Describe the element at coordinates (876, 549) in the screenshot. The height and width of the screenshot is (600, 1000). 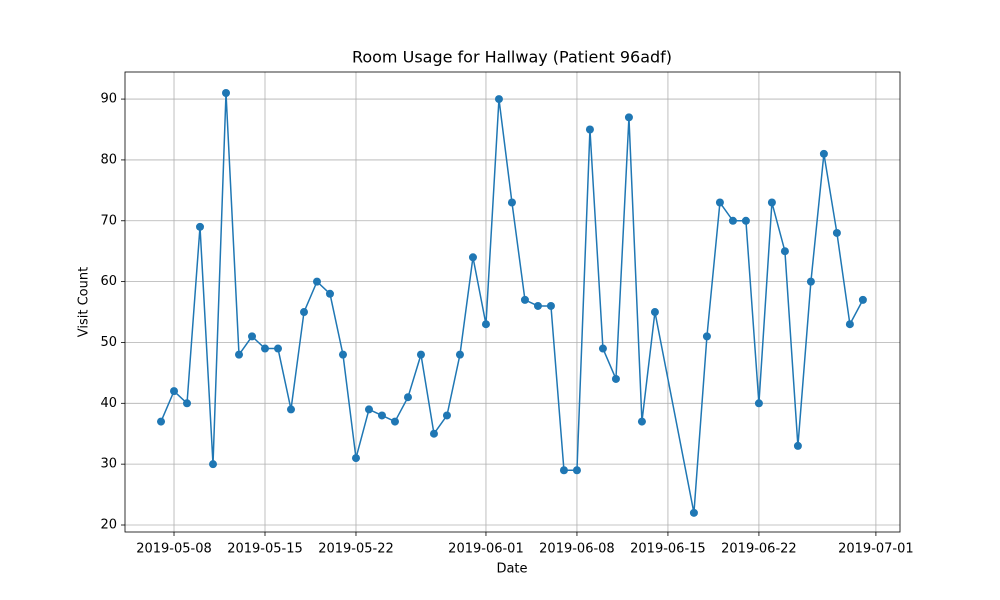
I see `x-tick-label: 2019-07-01` at that location.